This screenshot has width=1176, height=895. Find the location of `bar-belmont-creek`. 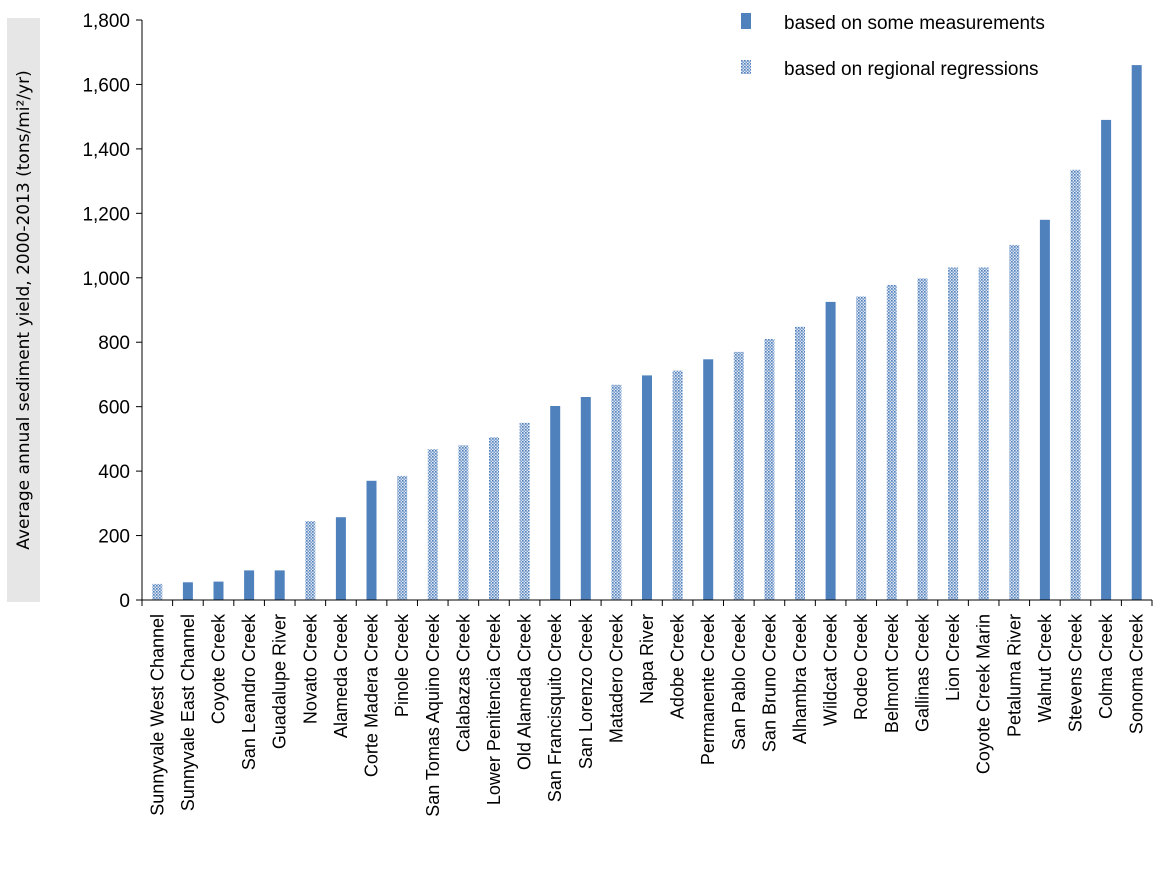

bar-belmont-creek is located at coordinates (891, 442).